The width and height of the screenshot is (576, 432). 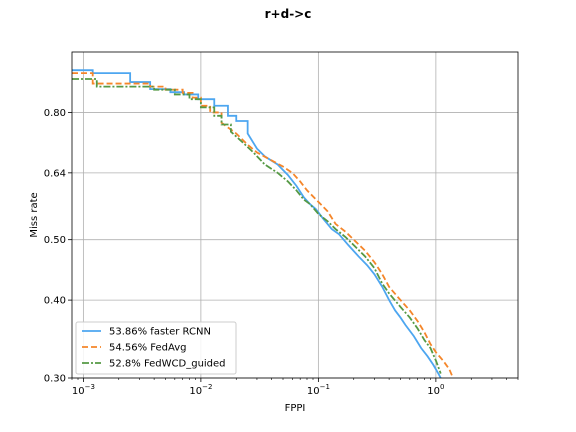 I want to click on y-tick-label: 0.80, so click(x=55, y=113).